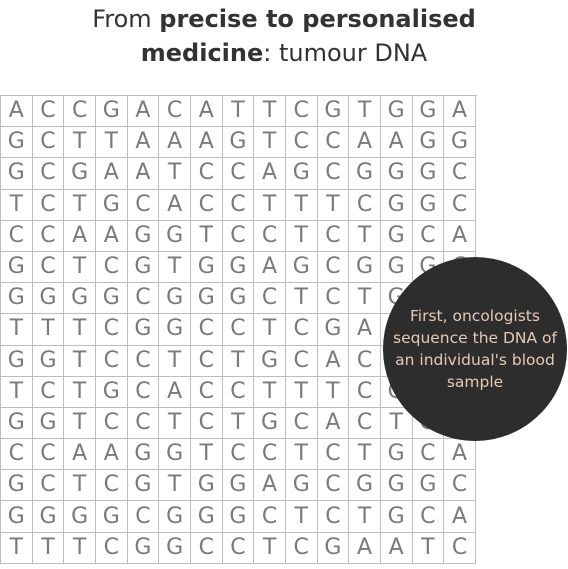 The image size is (568, 569). Describe the element at coordinates (345, 53) in the screenshot. I see `title-line-2-plain: : tumour DNA` at that location.